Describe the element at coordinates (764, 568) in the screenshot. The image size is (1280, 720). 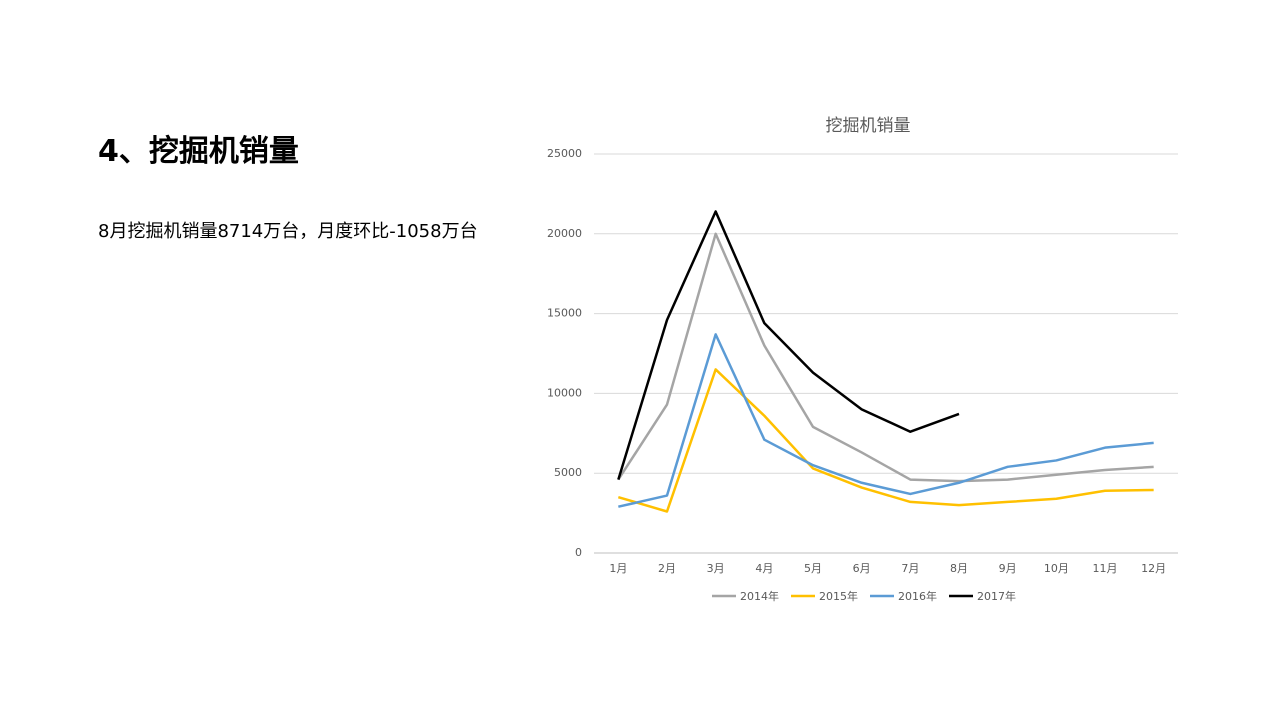
I see `x-tick-label: 4月` at that location.